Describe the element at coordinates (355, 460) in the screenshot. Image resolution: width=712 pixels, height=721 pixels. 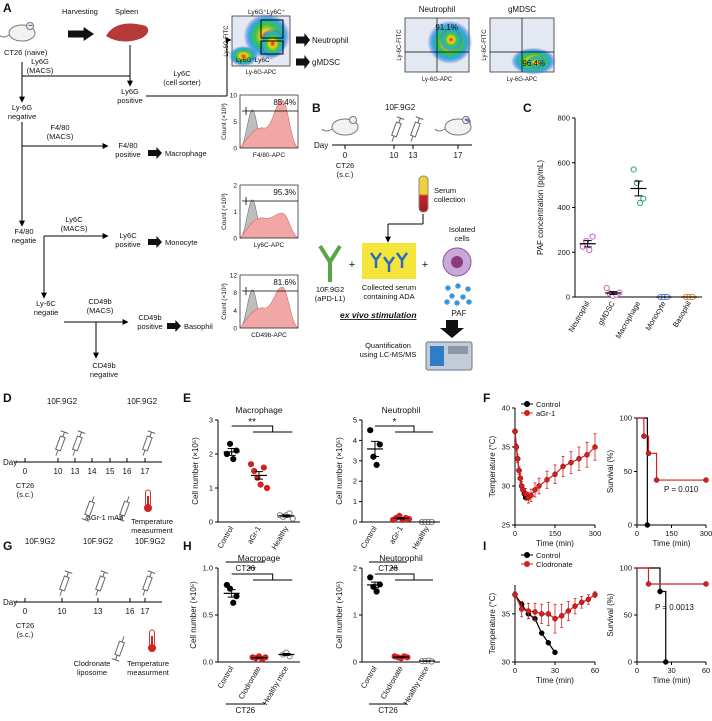
I see `y-tick-label: 3` at that location.